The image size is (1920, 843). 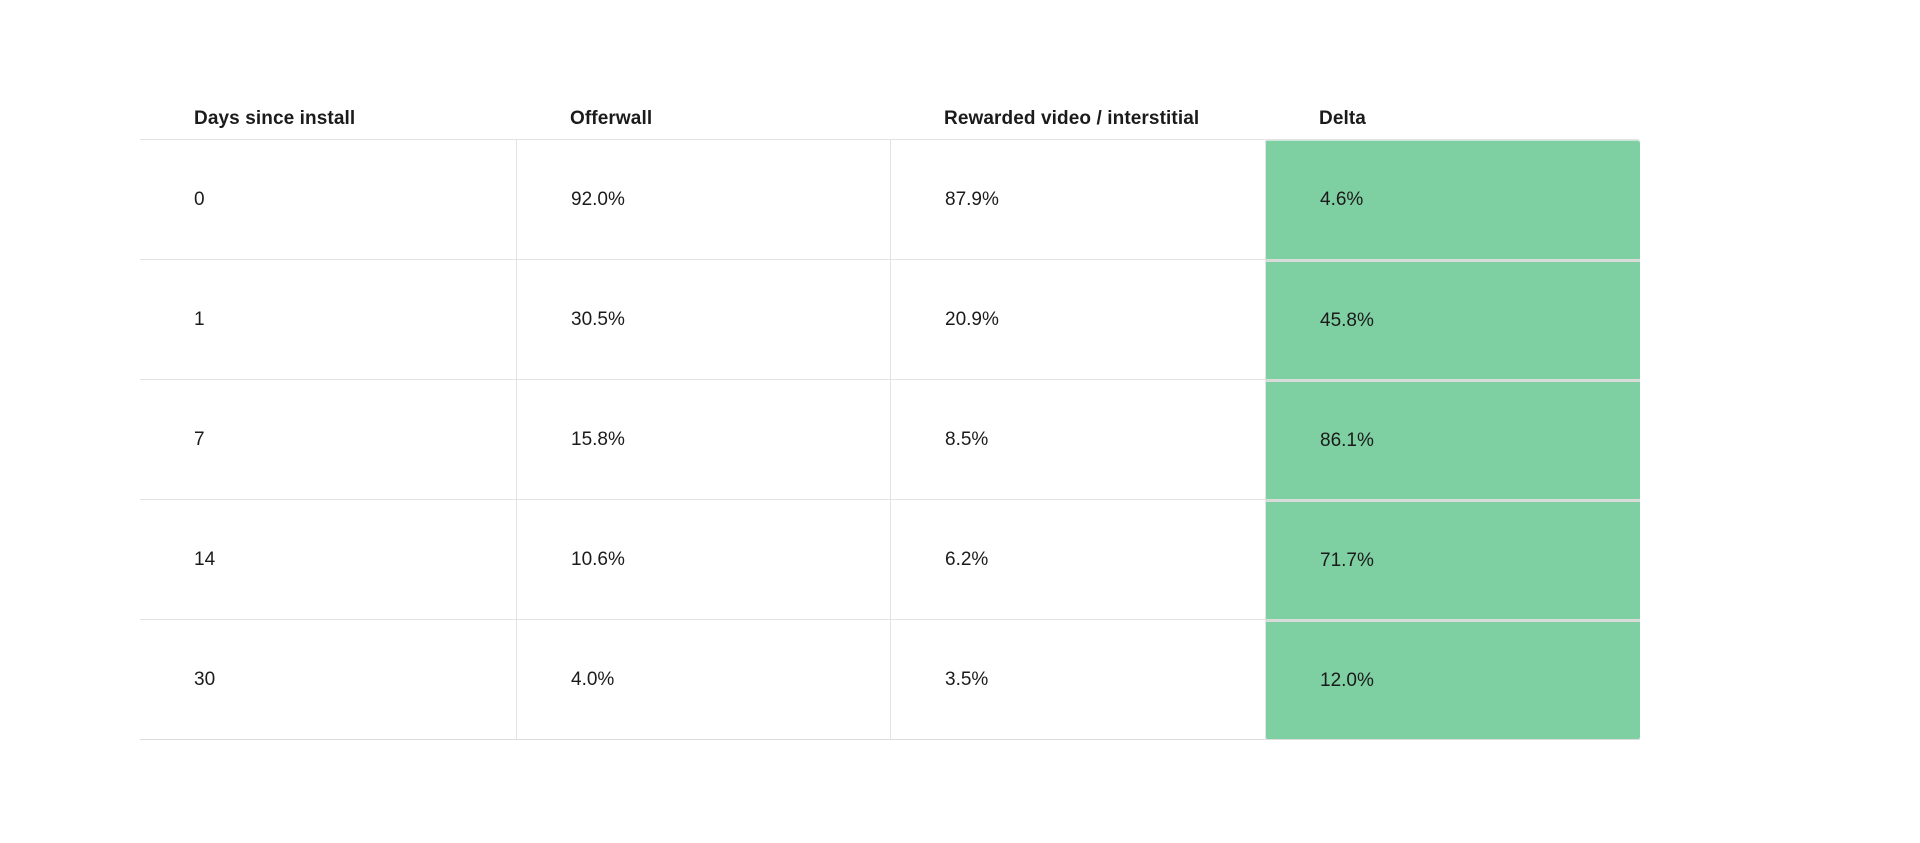 What do you see at coordinates (328, 199) in the screenshot?
I see `cell-days: 0` at bounding box center [328, 199].